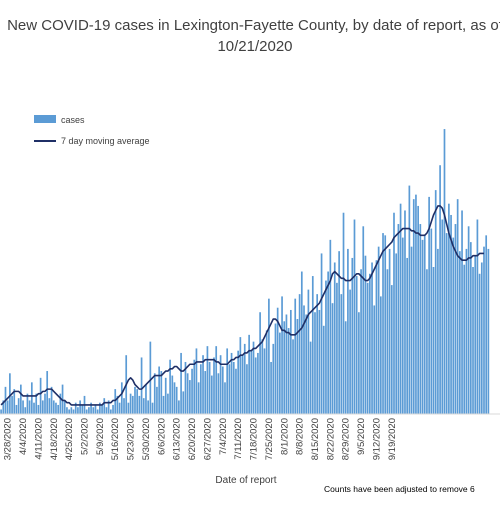 The width and height of the screenshot is (500, 505). I want to click on x-tick-label: 5/2/2020, so click(85, 436).